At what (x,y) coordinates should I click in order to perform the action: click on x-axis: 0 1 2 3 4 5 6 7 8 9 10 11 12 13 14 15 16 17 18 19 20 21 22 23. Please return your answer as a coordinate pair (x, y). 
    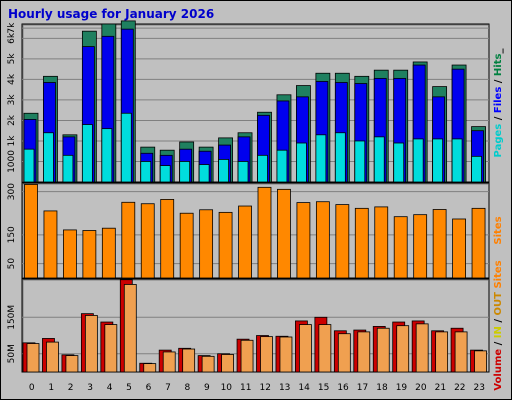
    Looking at the image, I should click on (257, 388).